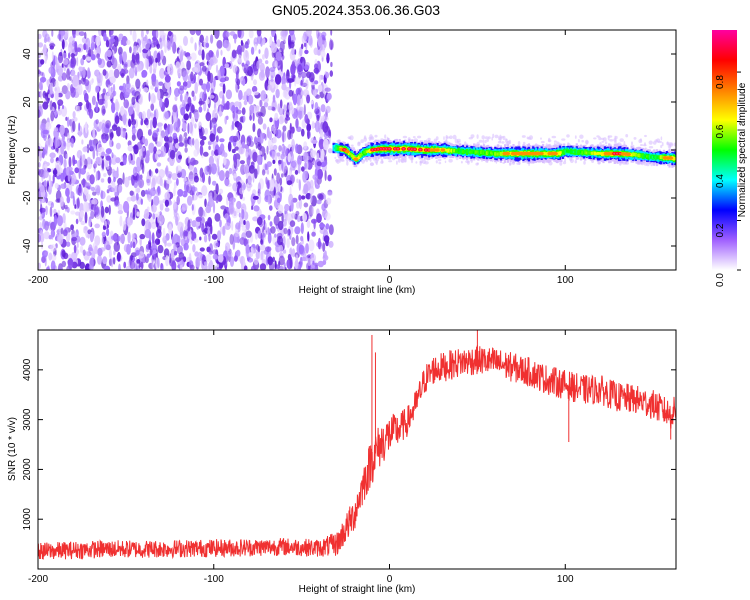 This screenshot has width=750, height=600. Describe the element at coordinates (27, 102) in the screenshot. I see `y-tick-label: 20` at that location.